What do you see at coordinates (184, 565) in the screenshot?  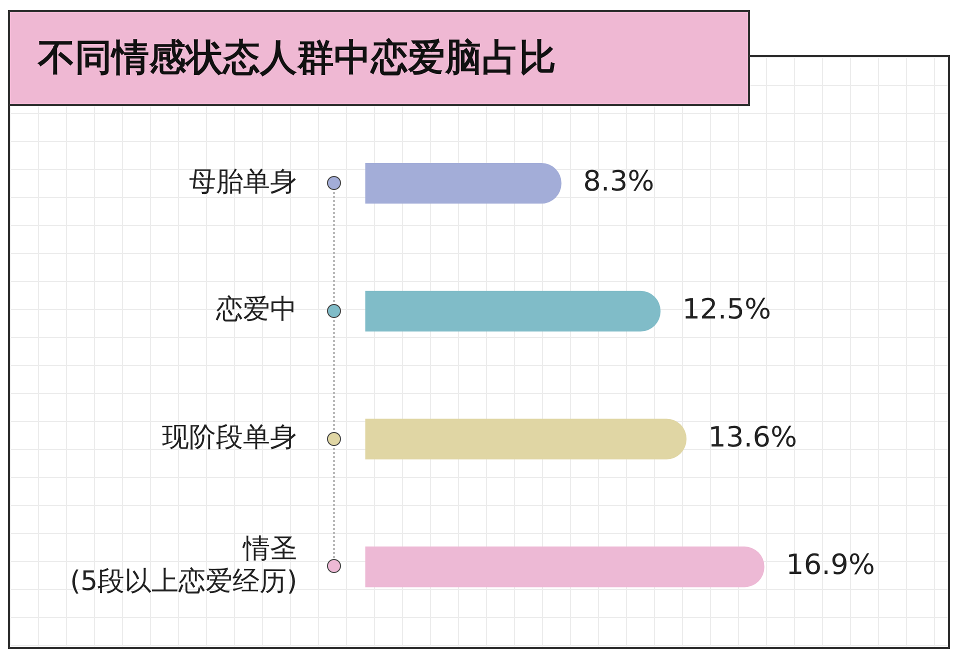 I see `y-tick-label: 情圣 (5段以上恋爱经历)` at bounding box center [184, 565].